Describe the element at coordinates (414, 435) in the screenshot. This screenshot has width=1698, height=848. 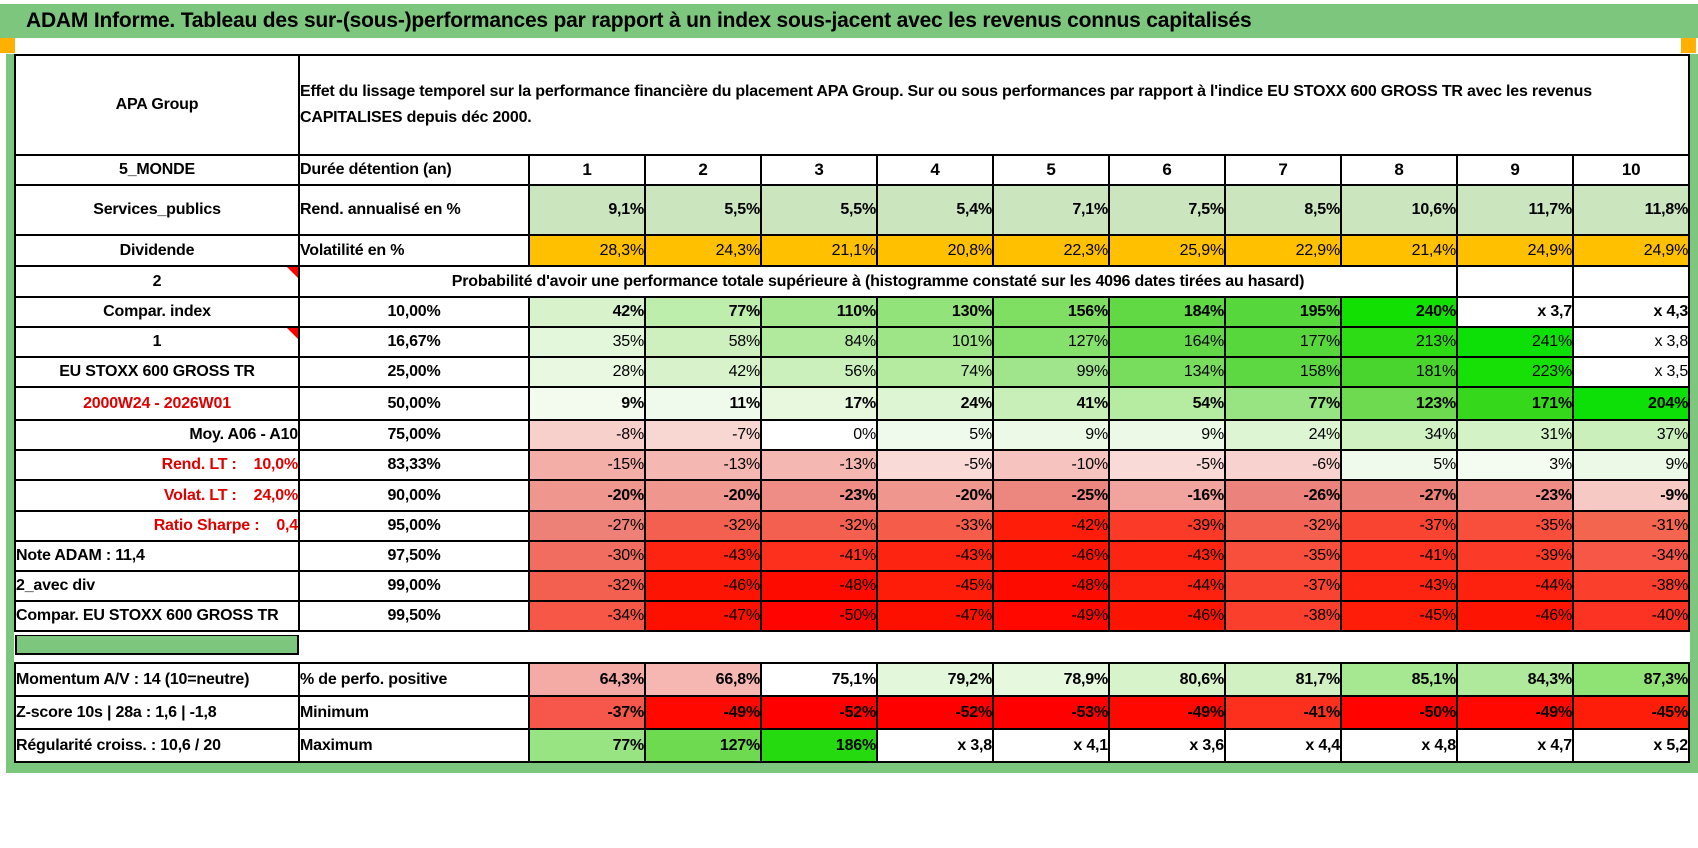
I see `row-header-p75: 75,00%` at that location.